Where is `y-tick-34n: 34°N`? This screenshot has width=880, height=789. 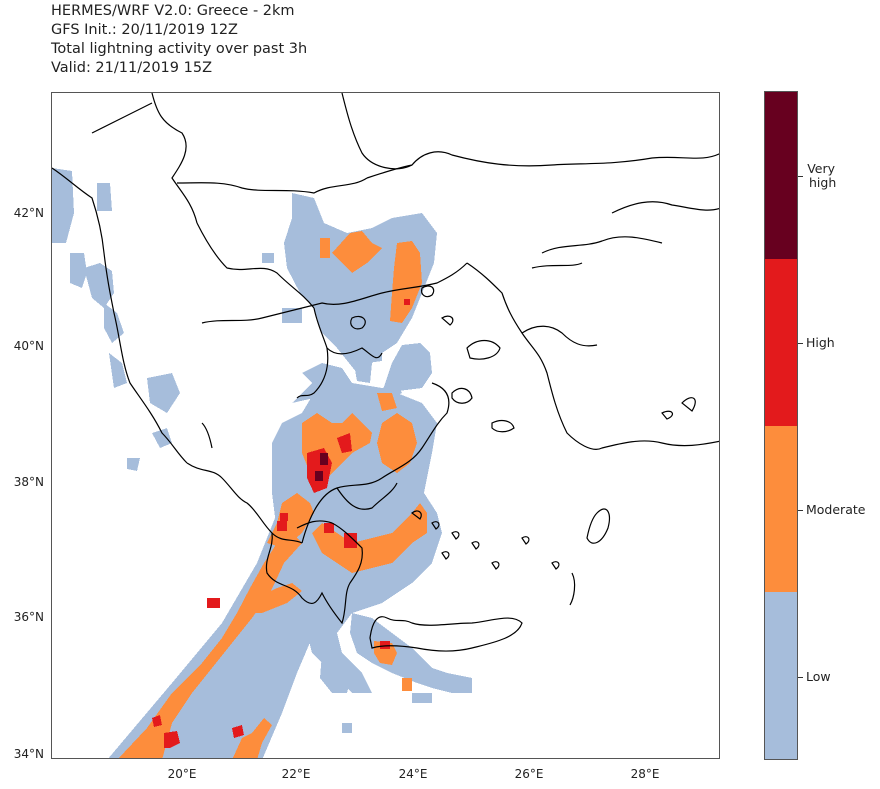
y-tick-34n: 34°N is located at coordinates (28, 754).